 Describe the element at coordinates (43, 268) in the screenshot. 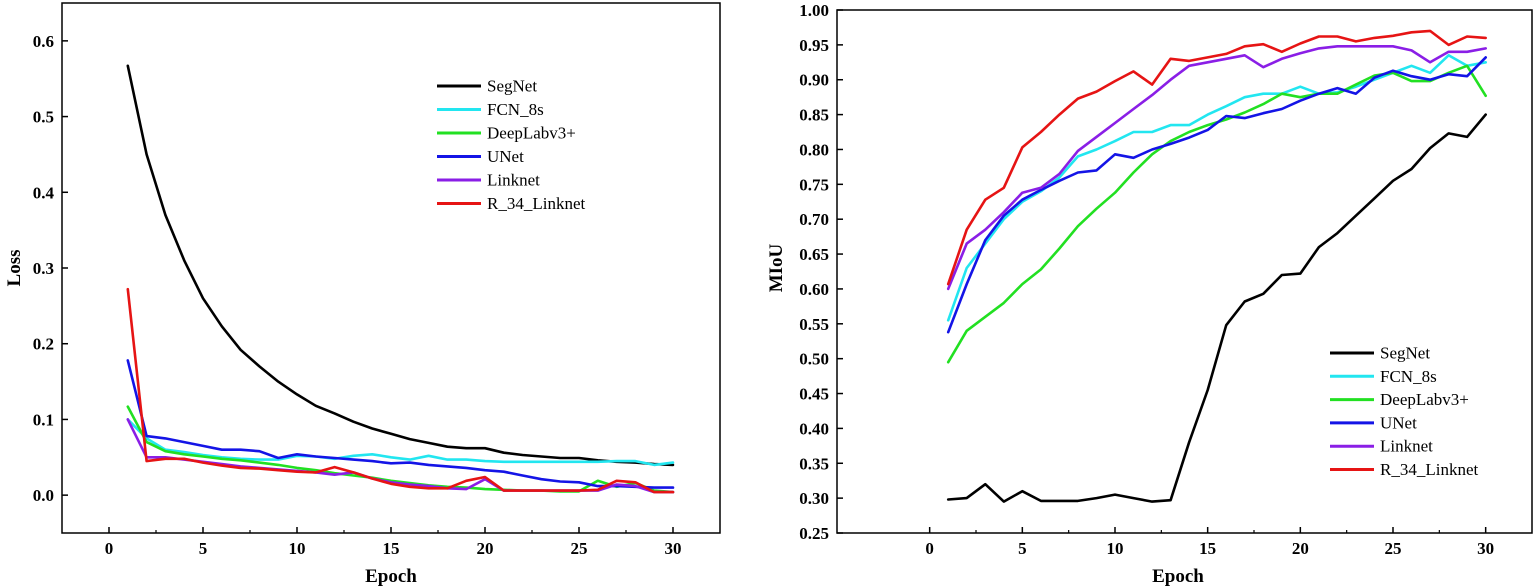

I see `loss-y-tick-label: 0.3` at that location.